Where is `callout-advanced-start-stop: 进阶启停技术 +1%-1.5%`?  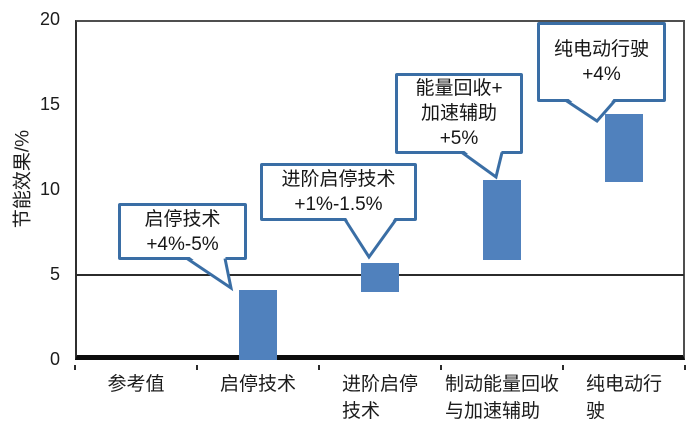 callout-advanced-start-stop: 进阶启停技术 +1%-1.5% is located at coordinates (338, 192).